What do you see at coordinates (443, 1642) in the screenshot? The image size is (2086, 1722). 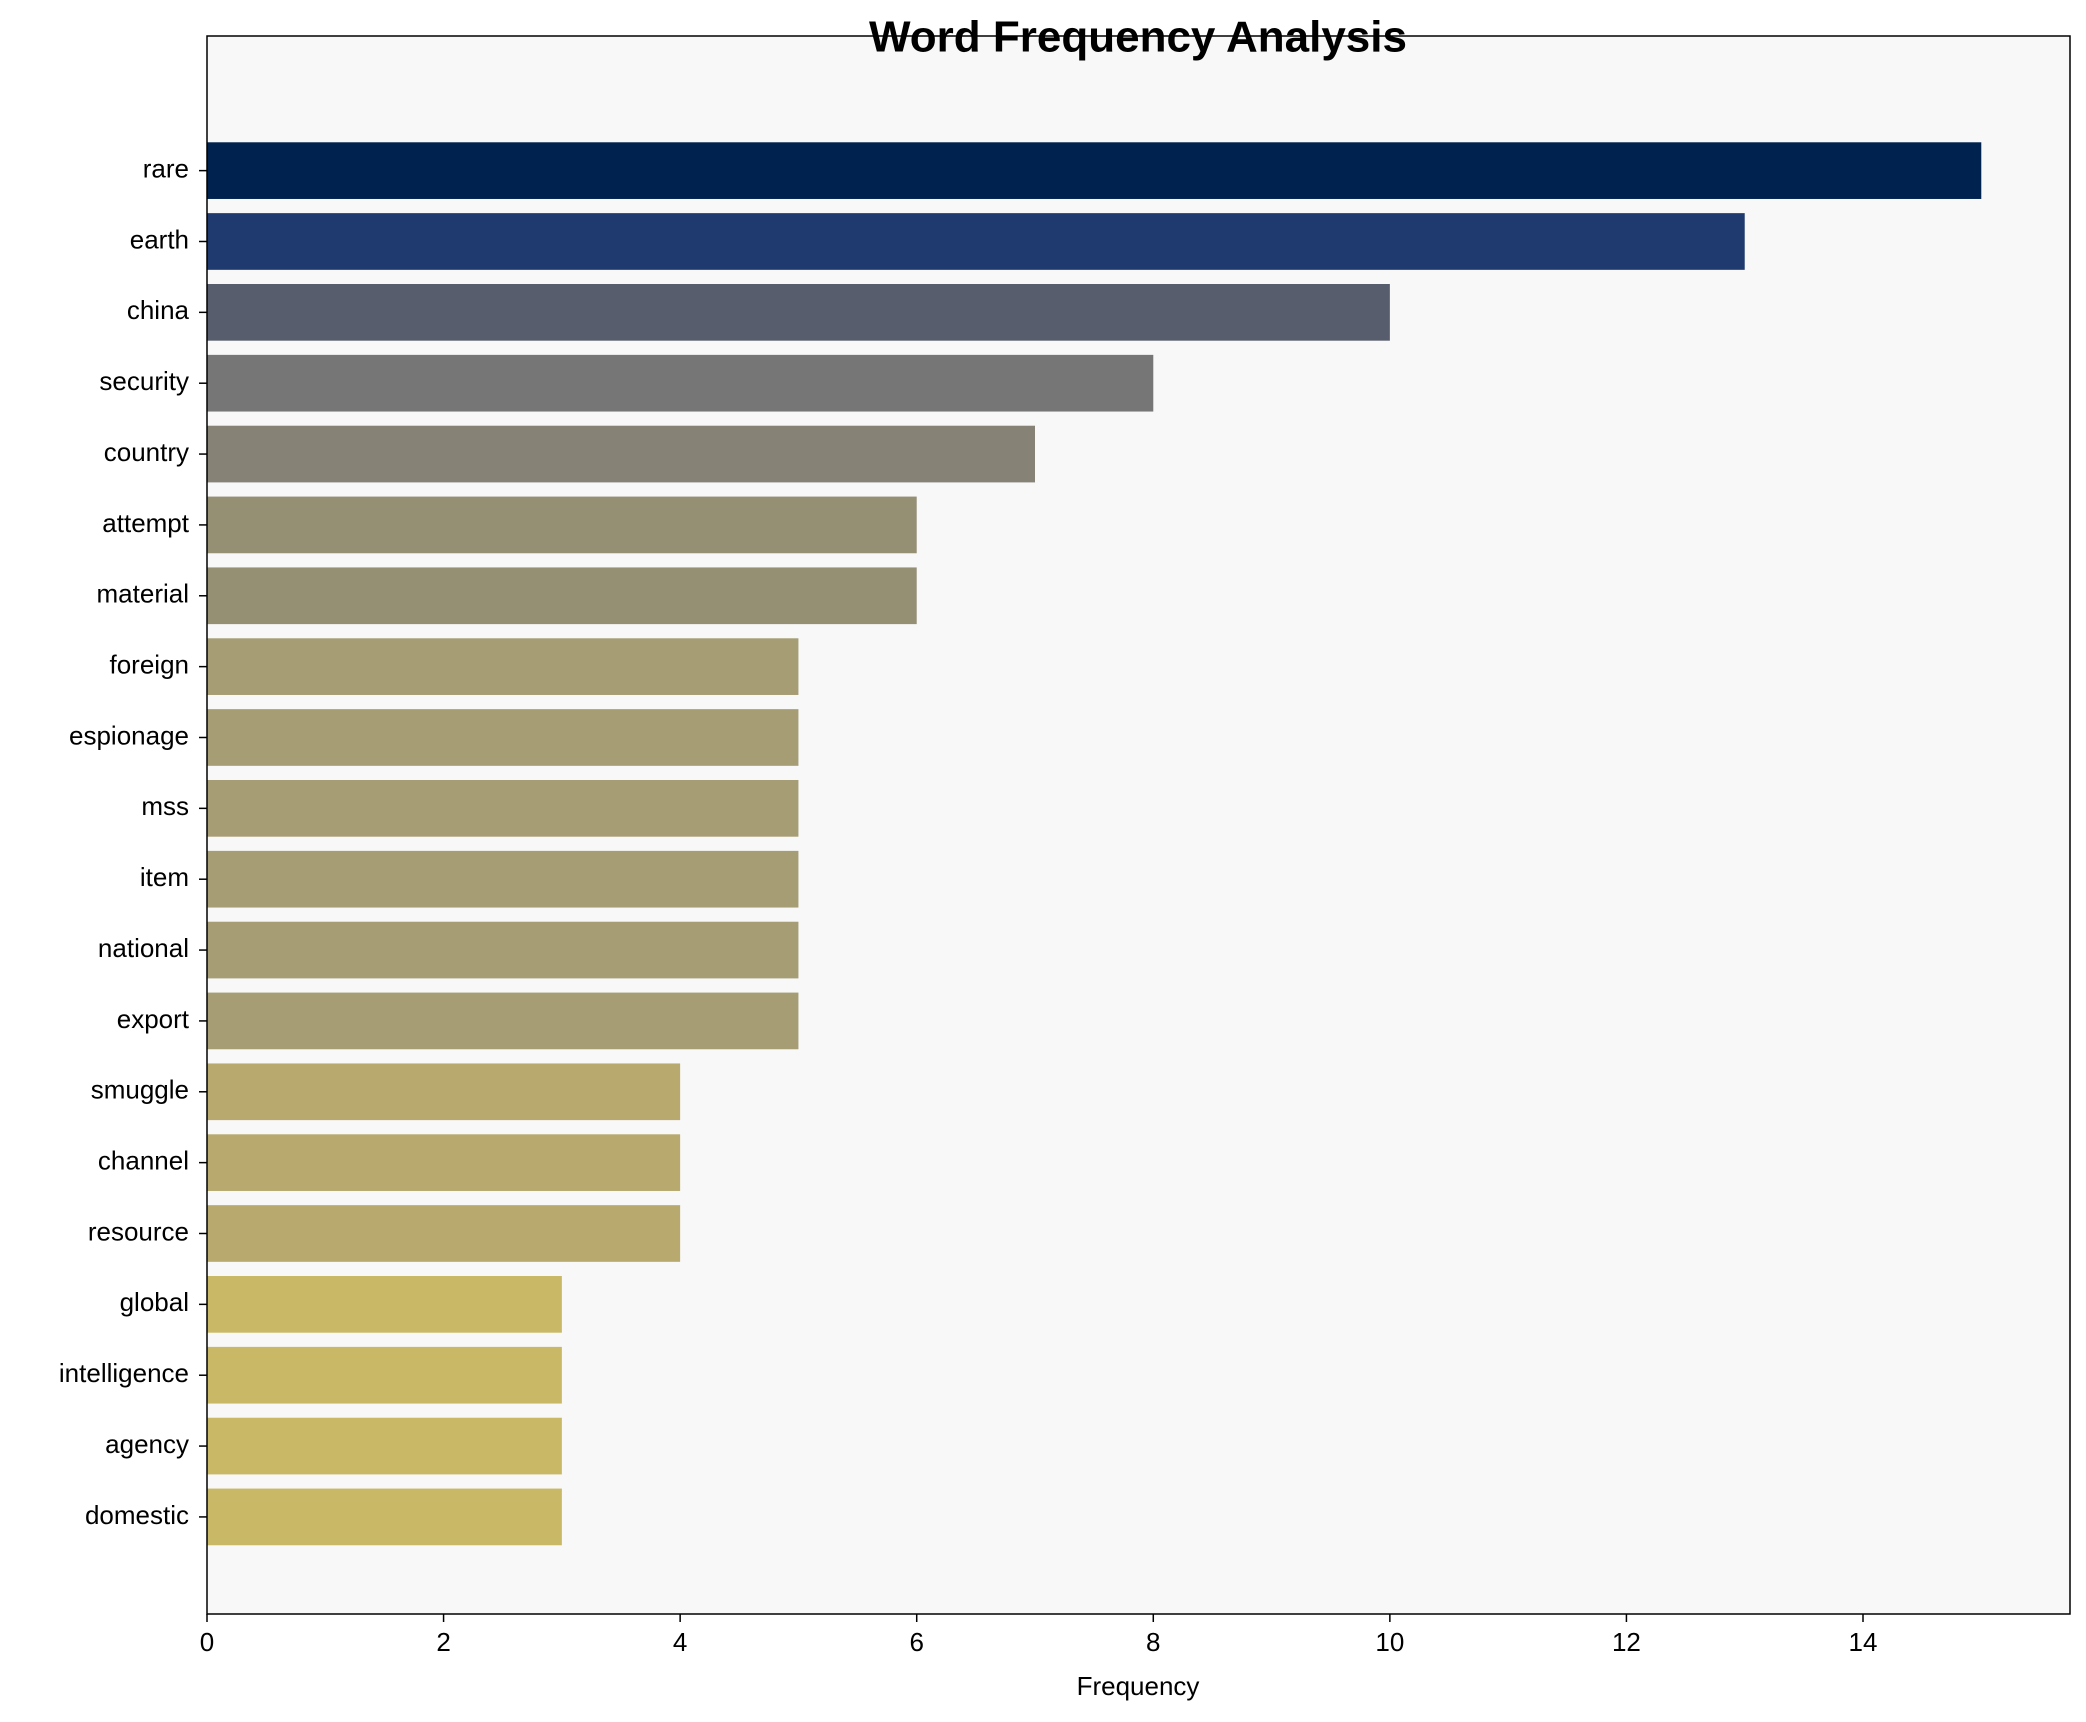 I see `x-tick-label: 2` at bounding box center [443, 1642].